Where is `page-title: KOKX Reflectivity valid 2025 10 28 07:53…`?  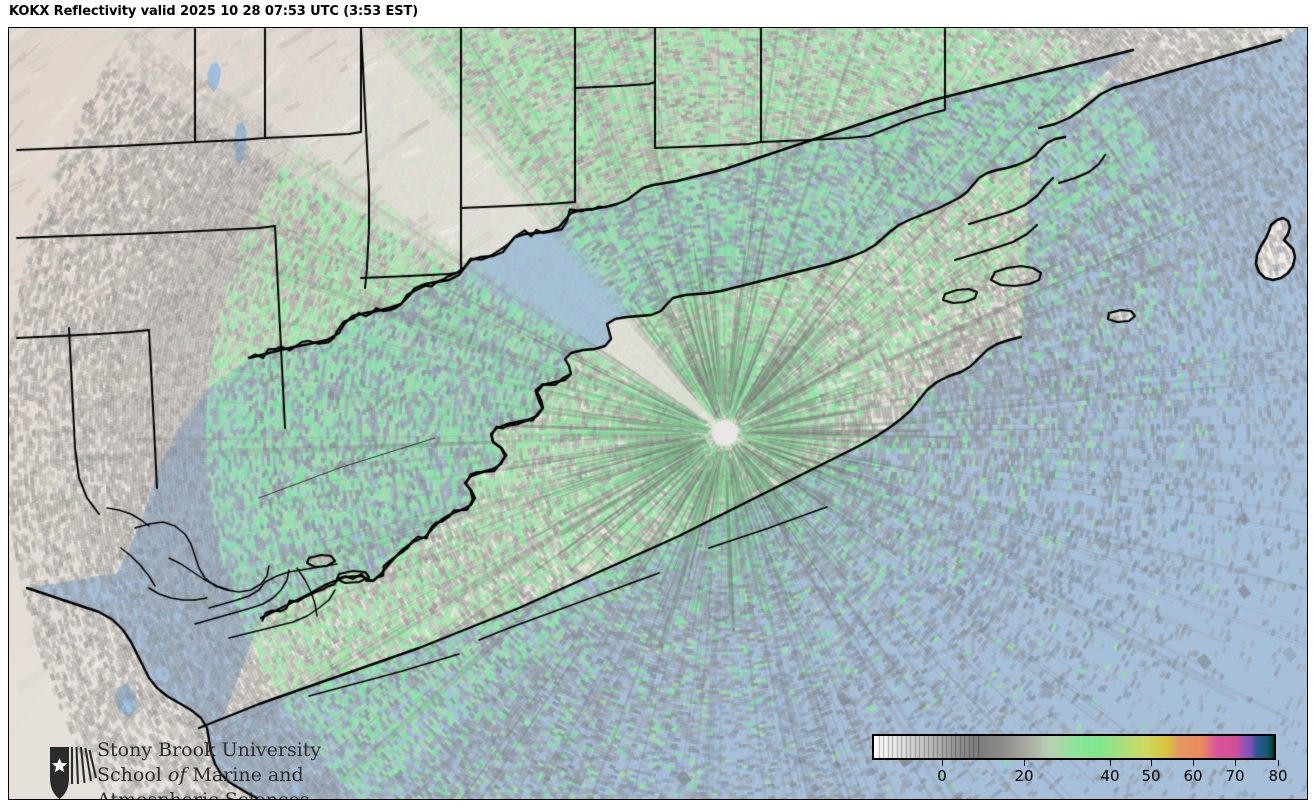
page-title: KOKX Reflectivity valid 2025 10 28 07:53… is located at coordinates (214, 11).